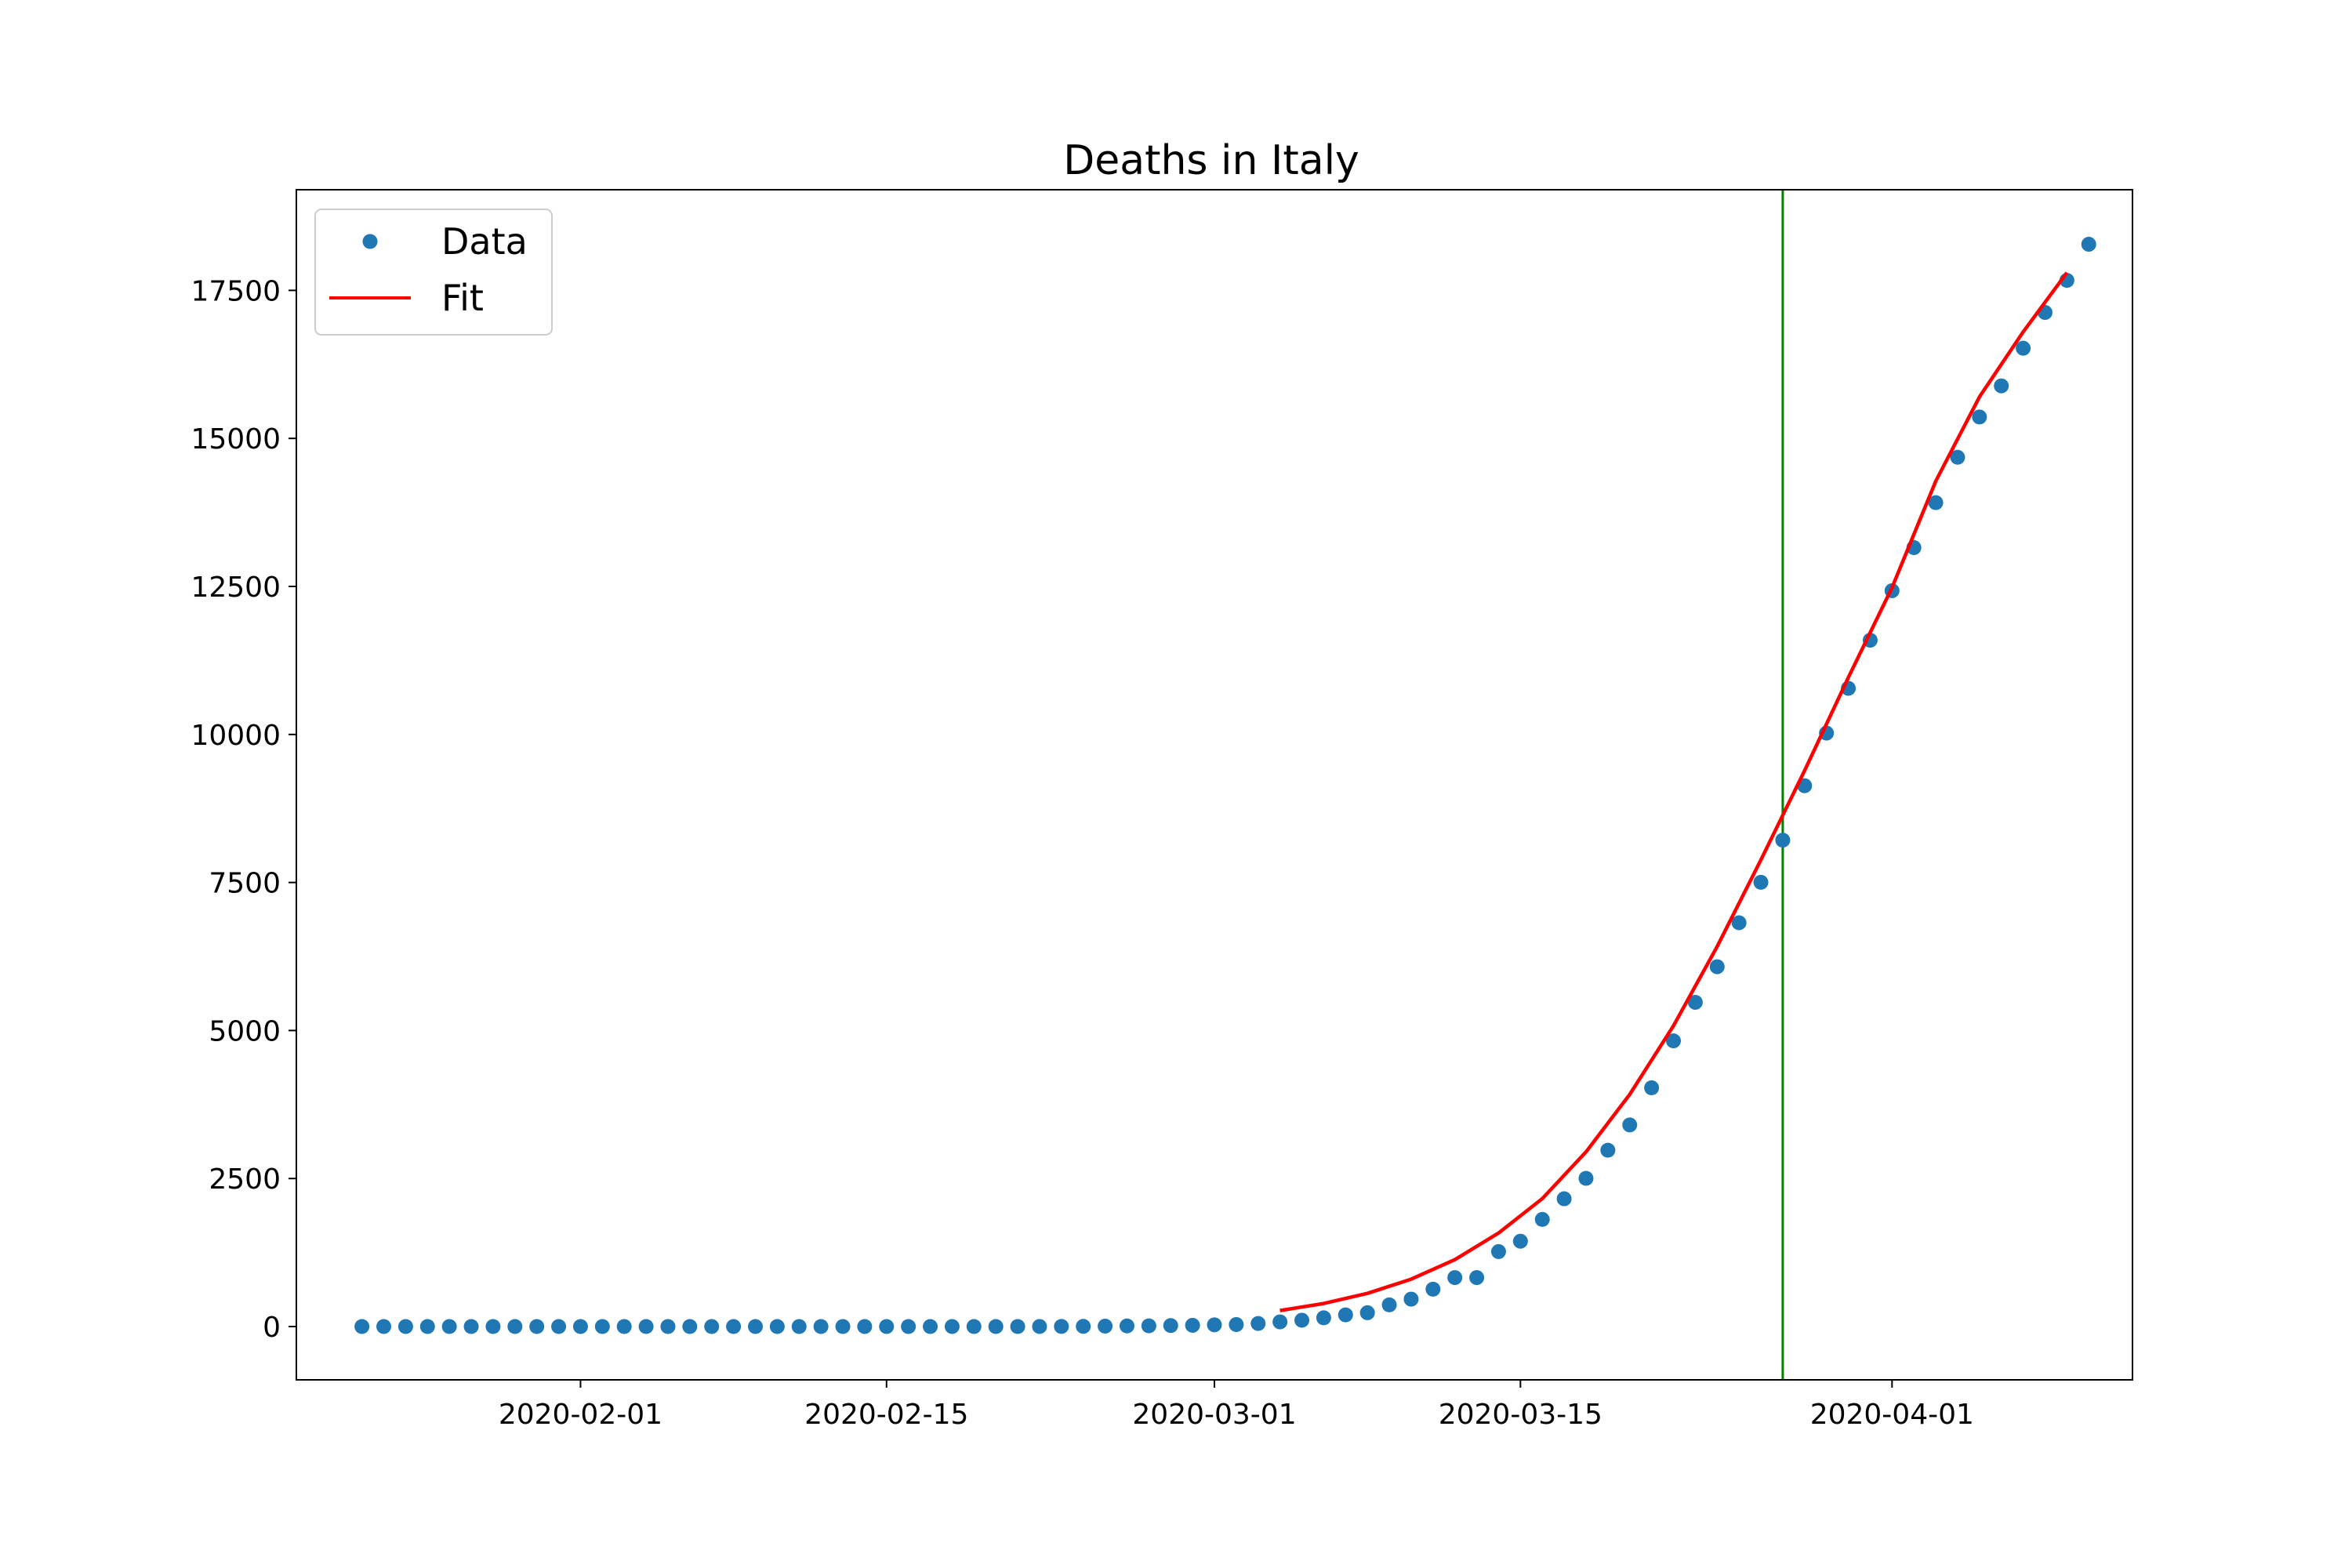 This screenshot has width=2352, height=1568. What do you see at coordinates (1892, 1415) in the screenshot?
I see `x-tick-label: 2020-04-01` at bounding box center [1892, 1415].